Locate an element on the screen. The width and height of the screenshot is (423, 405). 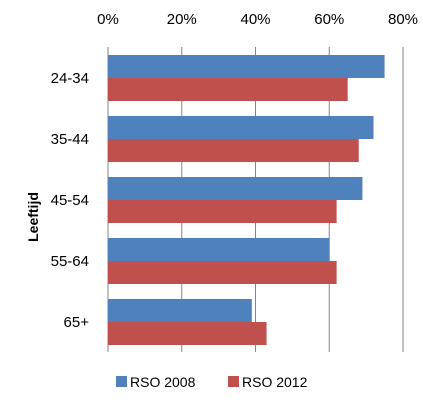
x-tick-label: 40% is located at coordinates (255, 19).